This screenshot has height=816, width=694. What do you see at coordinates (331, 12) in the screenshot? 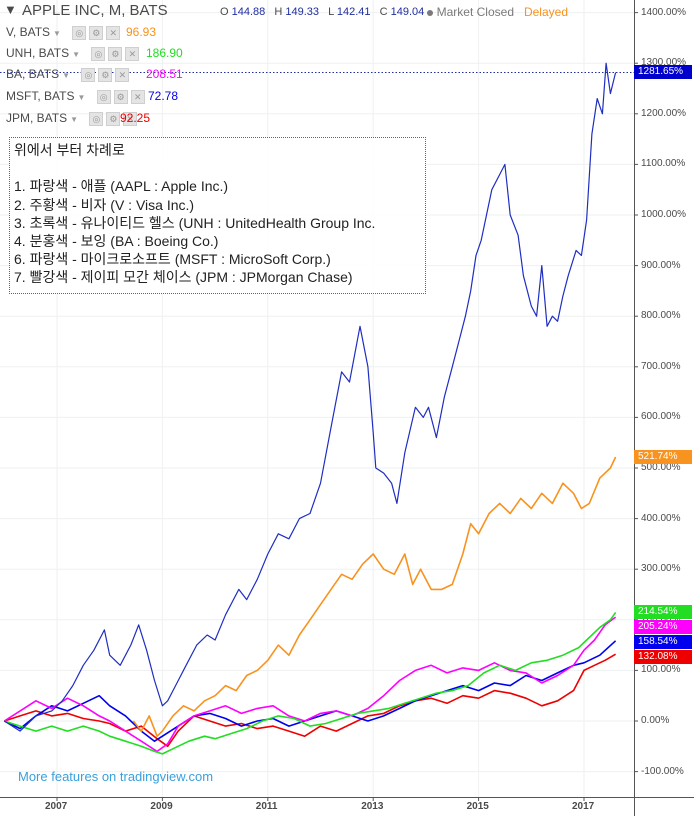
I see `ohlc-low-label: L` at bounding box center [331, 12].